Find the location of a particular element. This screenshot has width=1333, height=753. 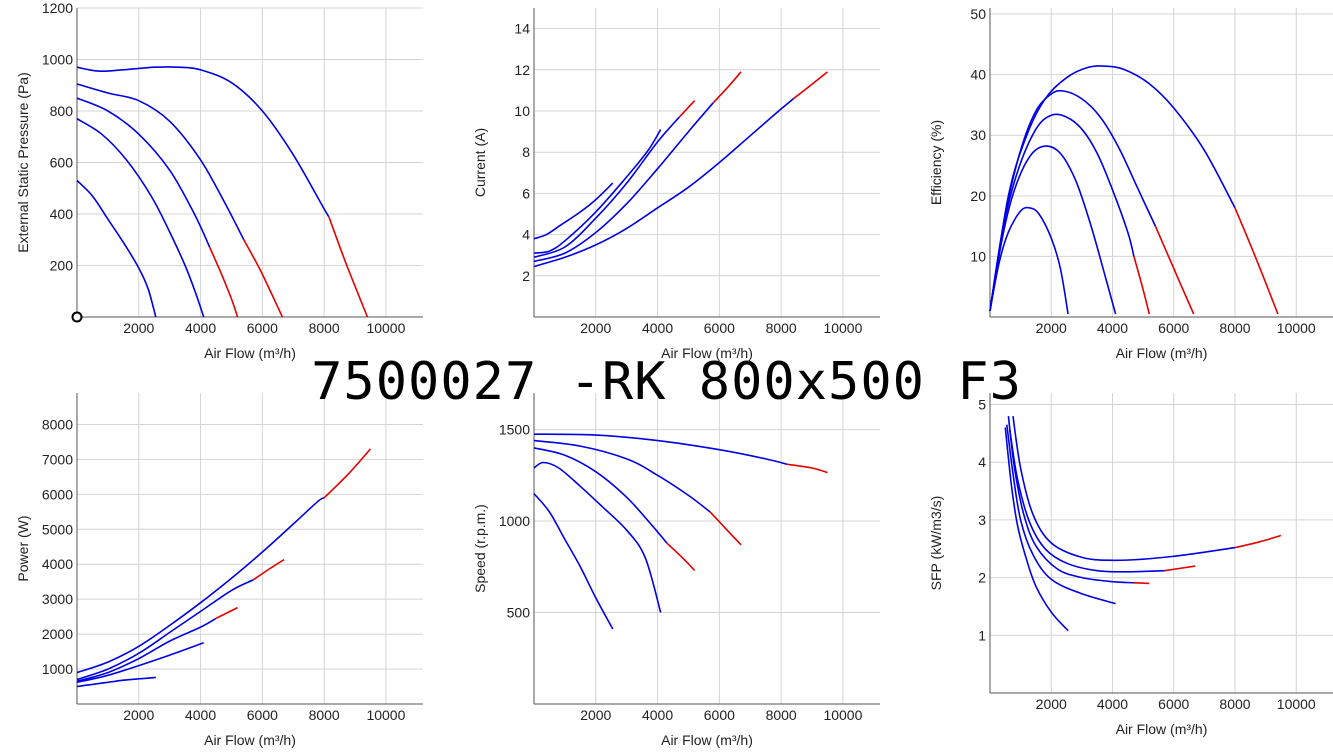

y-tick-label: 50 is located at coordinates (978, 14).